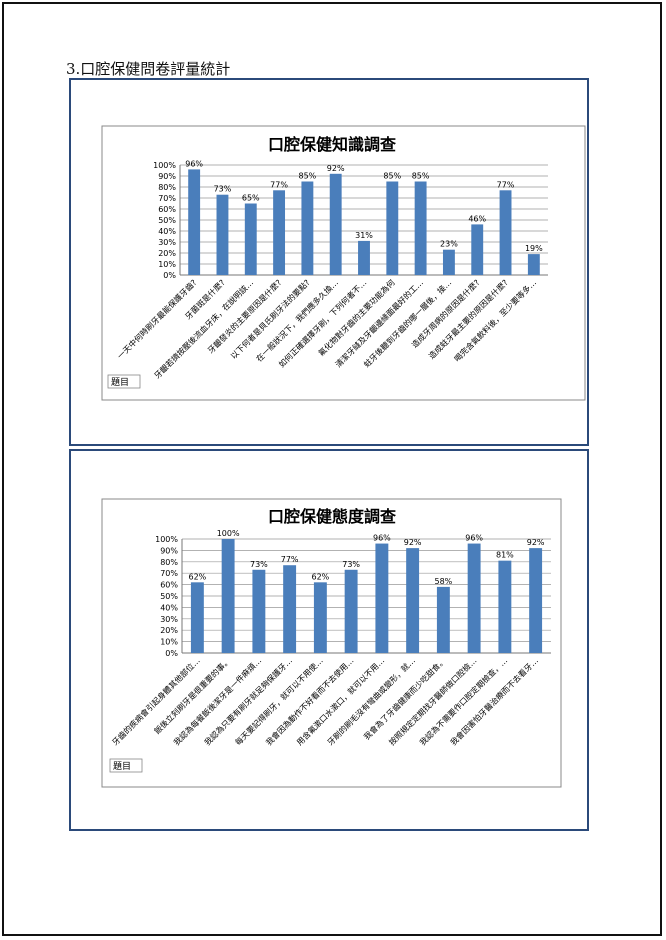 The height and width of the screenshot is (940, 666). Describe the element at coordinates (443, 581) in the screenshot. I see `data-label: 58%` at that location.